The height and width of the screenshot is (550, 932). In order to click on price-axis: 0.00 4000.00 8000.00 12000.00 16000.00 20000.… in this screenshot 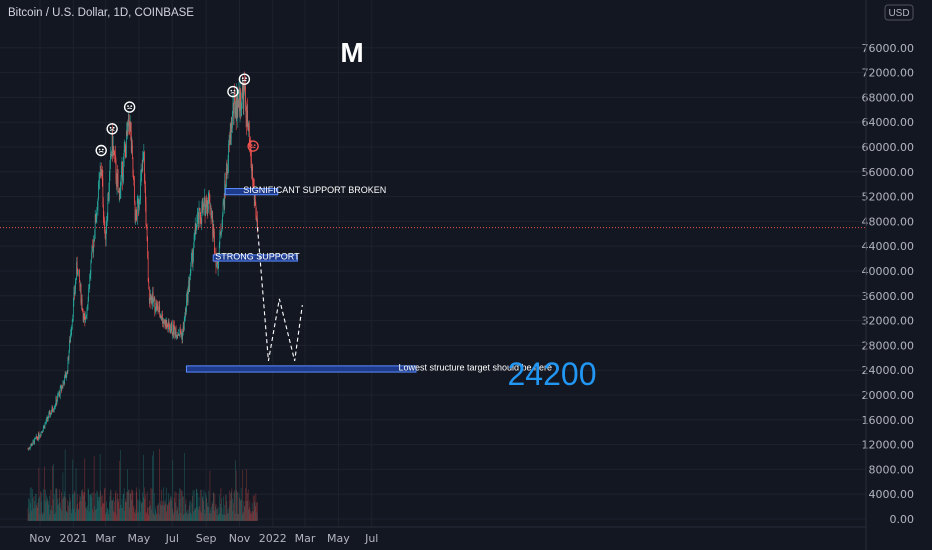, I will do `click(888, 275)`.